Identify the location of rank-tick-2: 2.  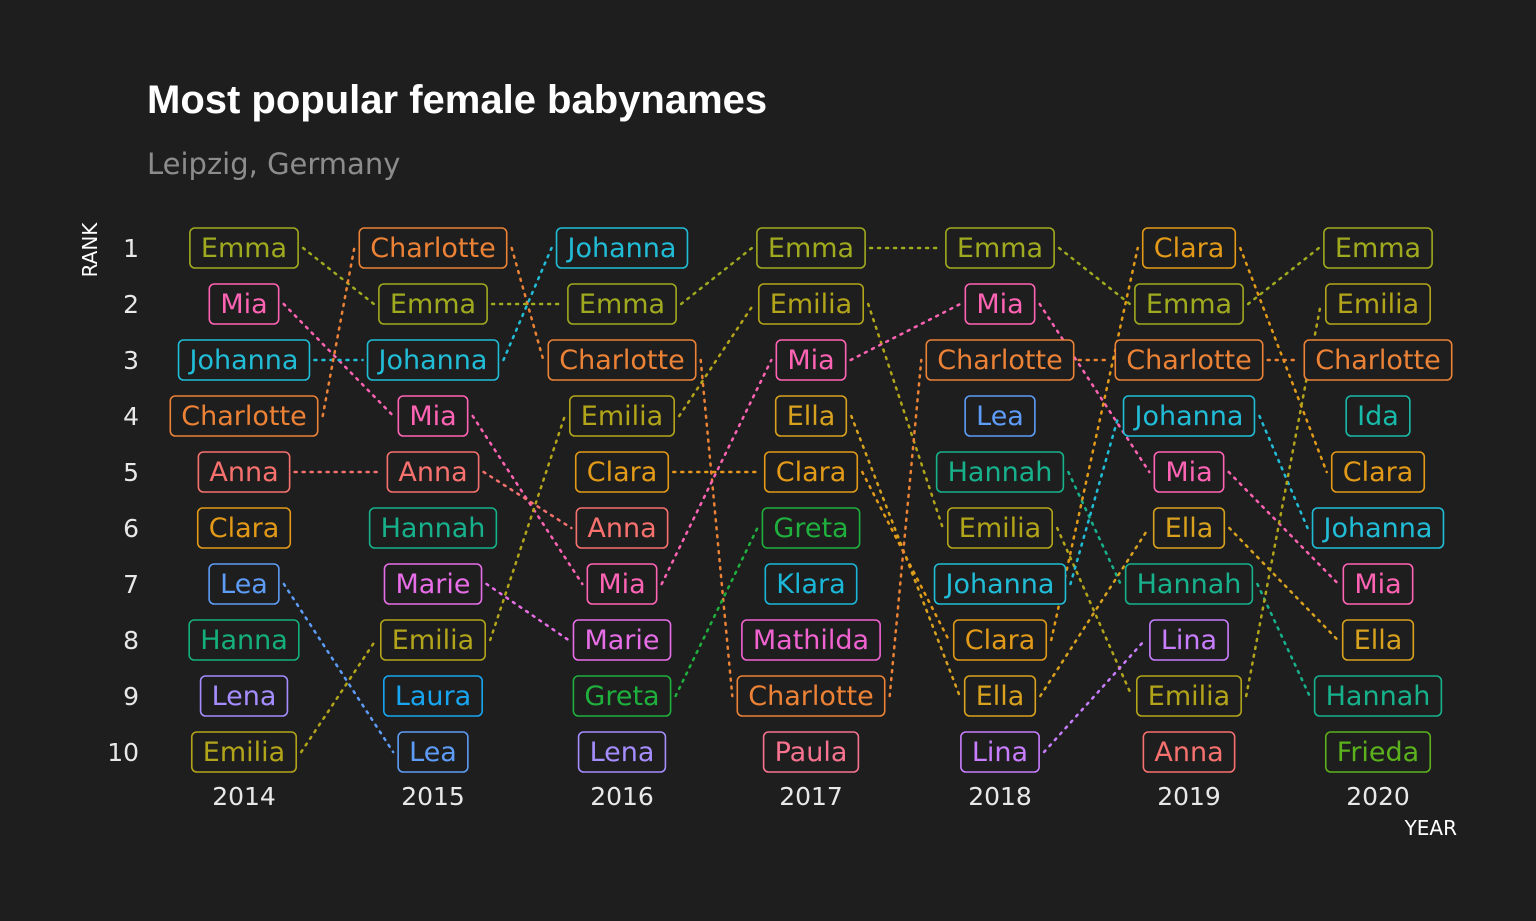
(131, 304).